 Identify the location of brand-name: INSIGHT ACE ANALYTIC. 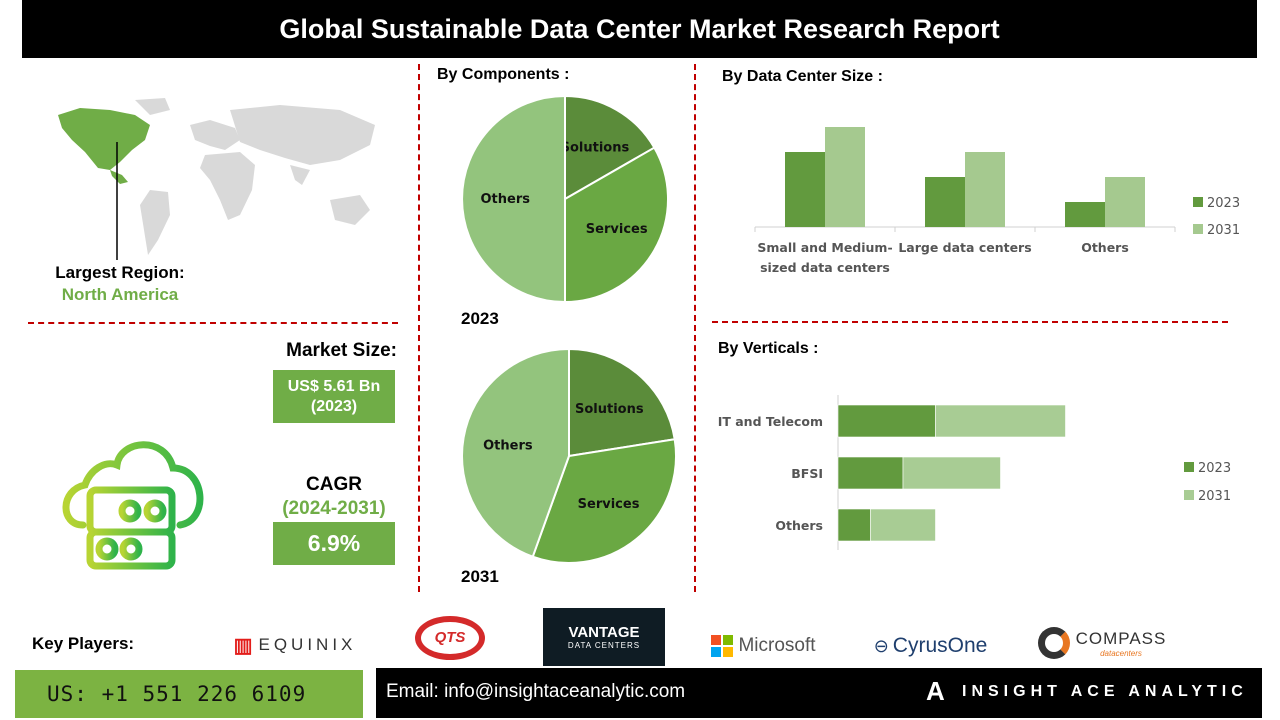
(1105, 691).